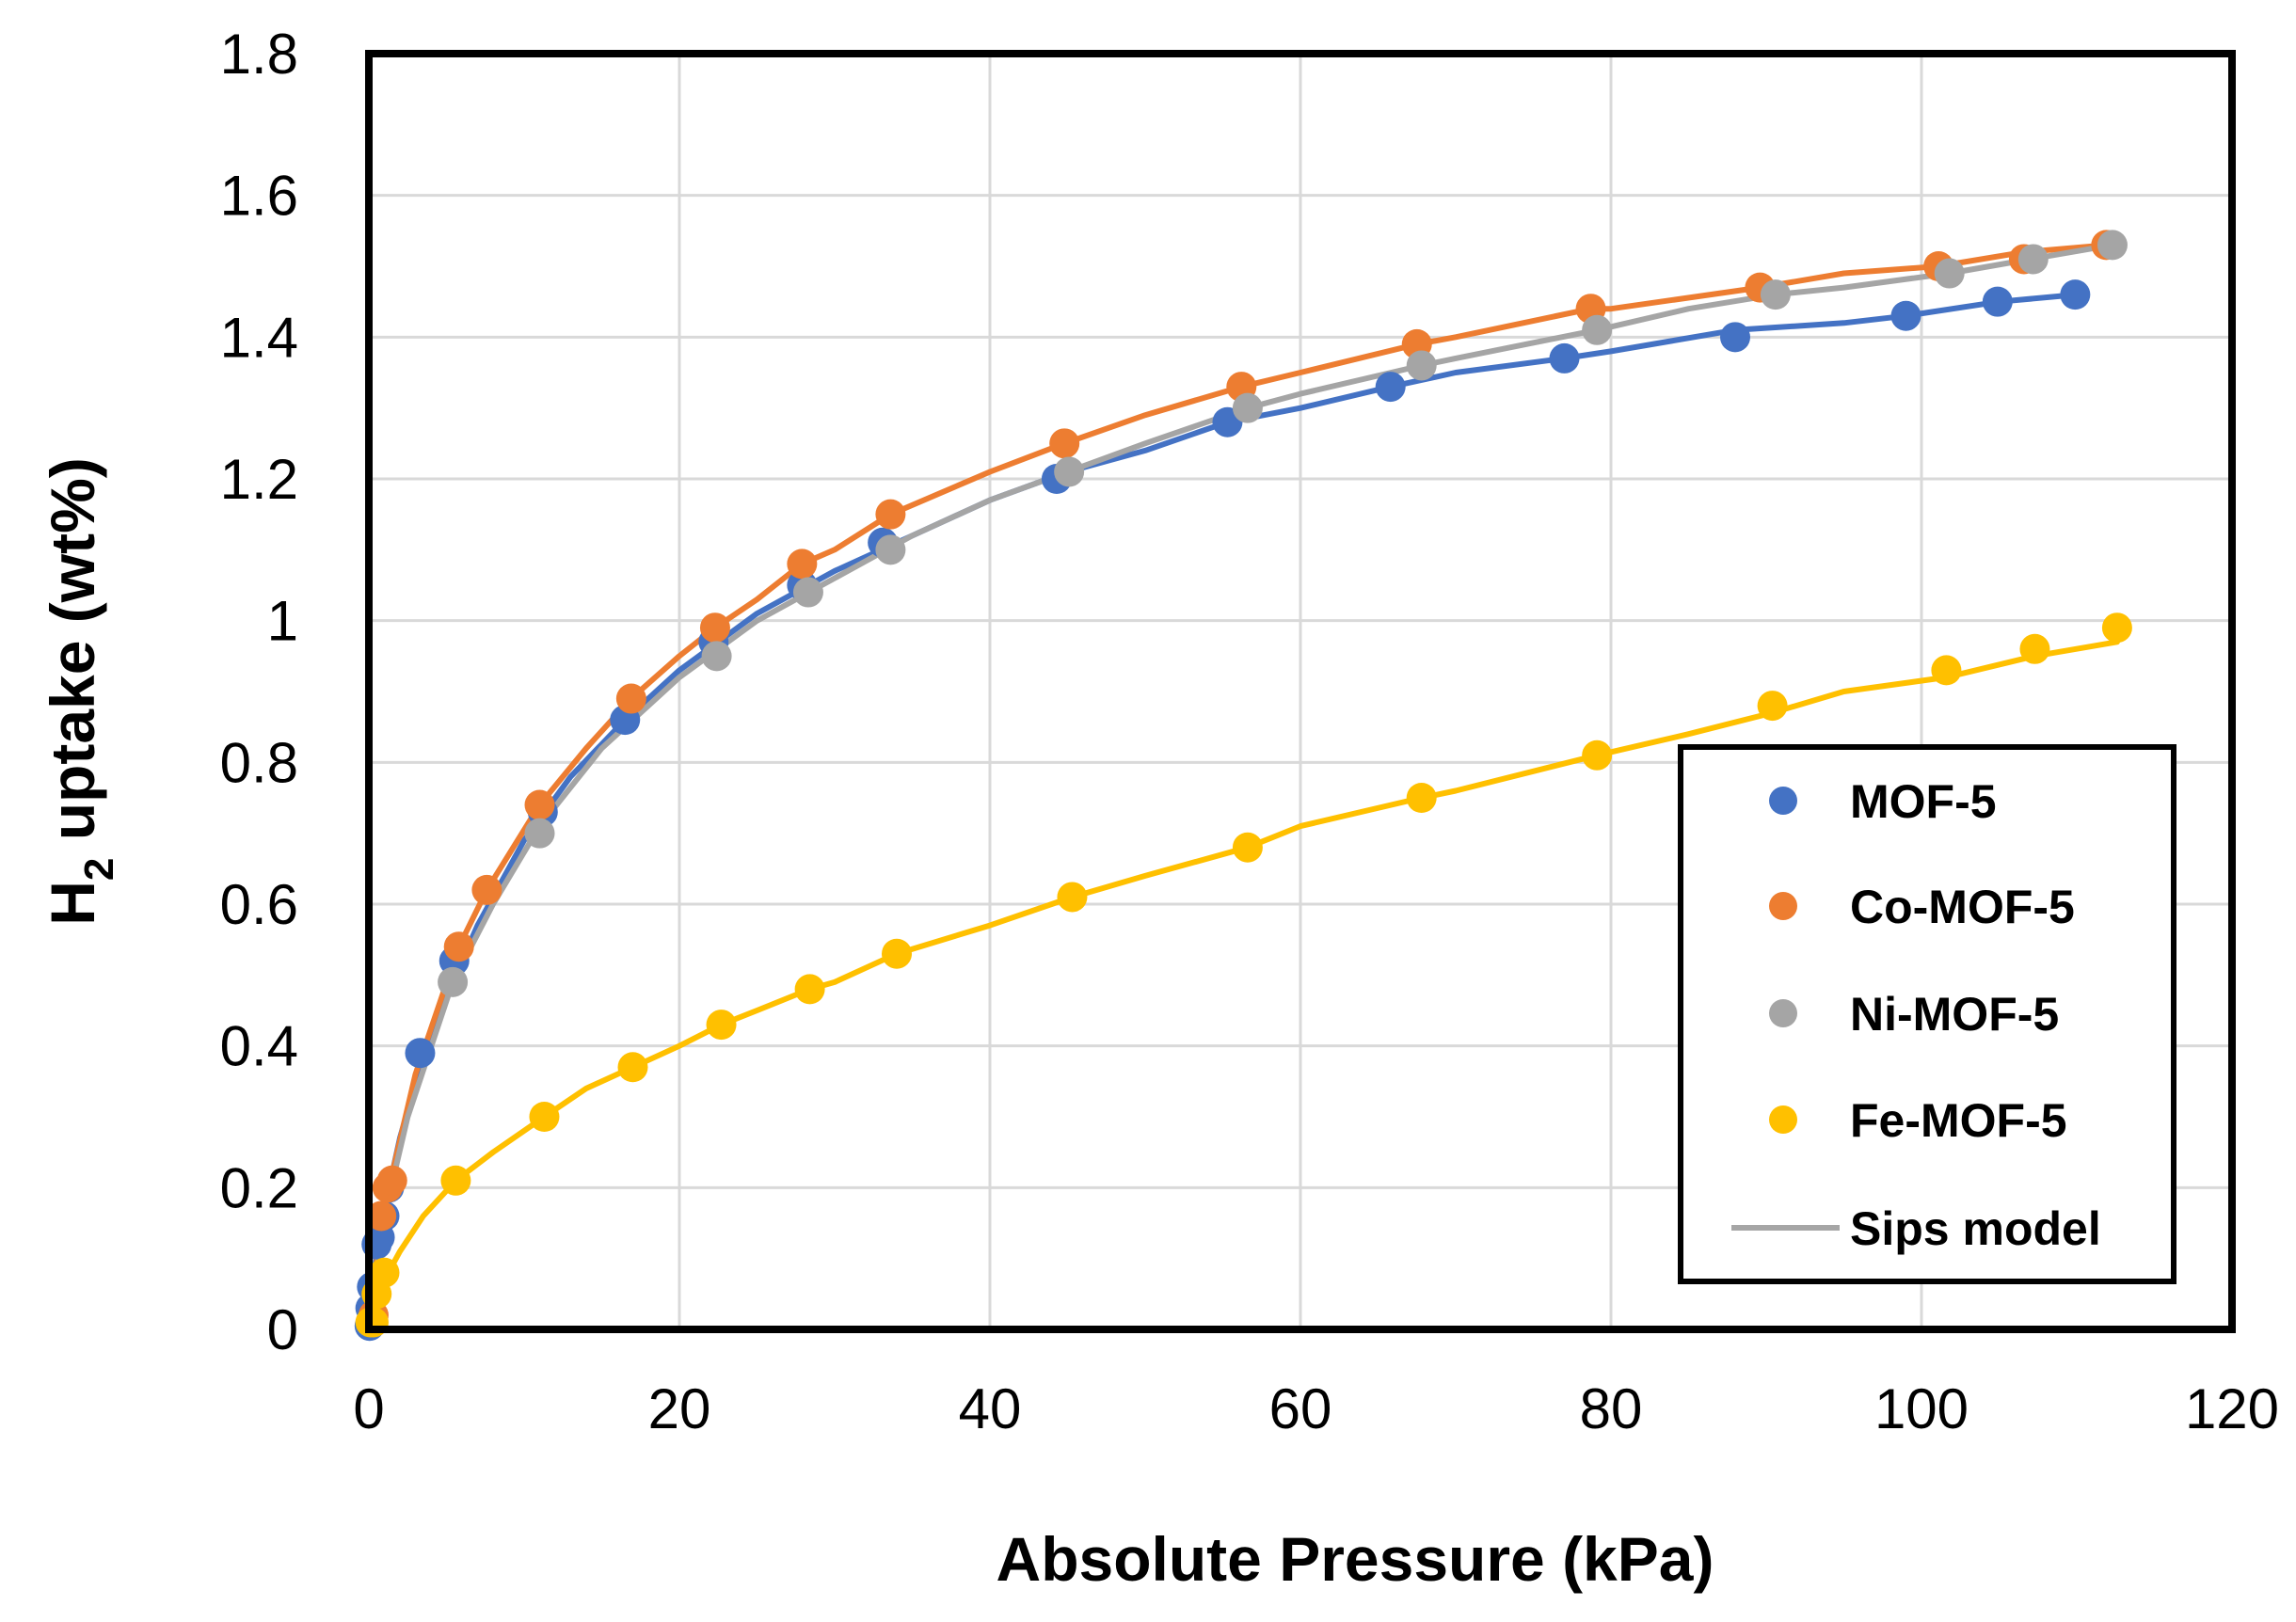 The height and width of the screenshot is (1622, 2296). What do you see at coordinates (1611, 1408) in the screenshot?
I see `x-tick-label: 80` at bounding box center [1611, 1408].